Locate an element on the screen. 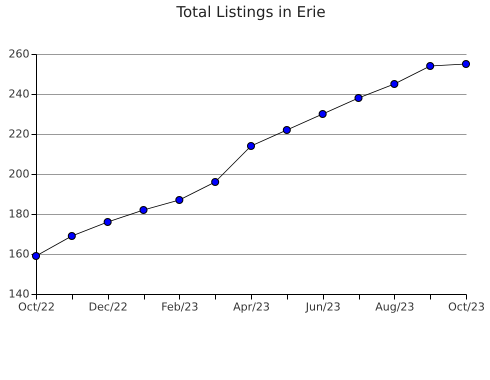 The width and height of the screenshot is (490, 380). x-tick-label: Jun/23 is located at coordinates (322, 307).